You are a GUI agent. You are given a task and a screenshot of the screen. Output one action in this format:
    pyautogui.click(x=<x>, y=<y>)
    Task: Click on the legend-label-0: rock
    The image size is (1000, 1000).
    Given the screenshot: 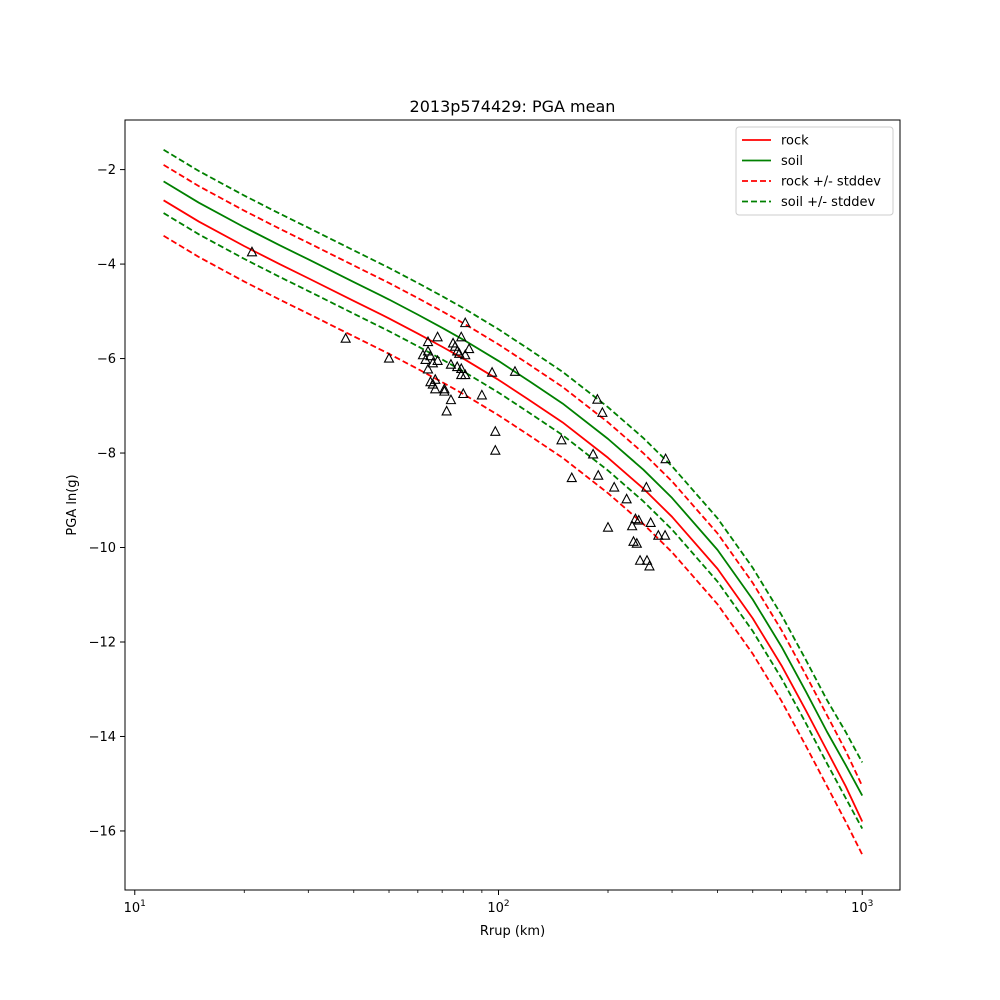 What is the action you would take?
    pyautogui.click(x=795, y=141)
    